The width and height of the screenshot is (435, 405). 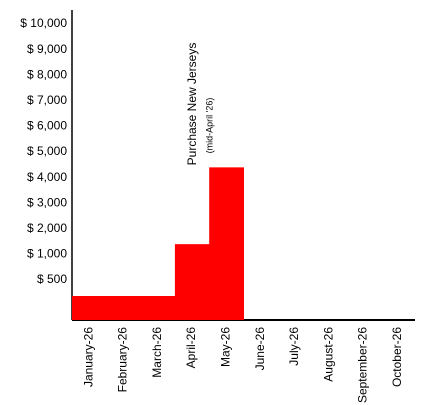 I want to click on y-tick-label: $ 9,000, so click(x=47, y=49).